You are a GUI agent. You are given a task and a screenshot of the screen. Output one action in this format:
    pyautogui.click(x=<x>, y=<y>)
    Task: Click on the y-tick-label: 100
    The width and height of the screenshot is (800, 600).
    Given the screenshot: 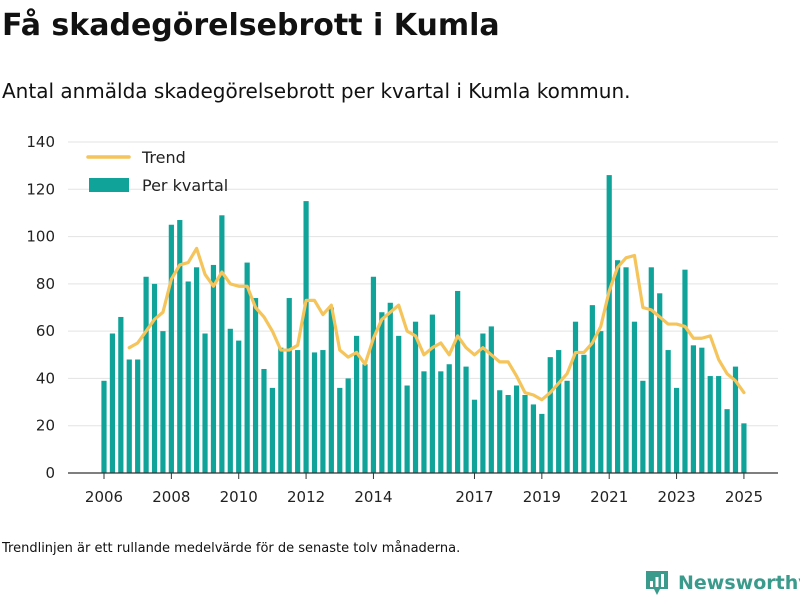 What is the action you would take?
    pyautogui.click(x=40, y=237)
    